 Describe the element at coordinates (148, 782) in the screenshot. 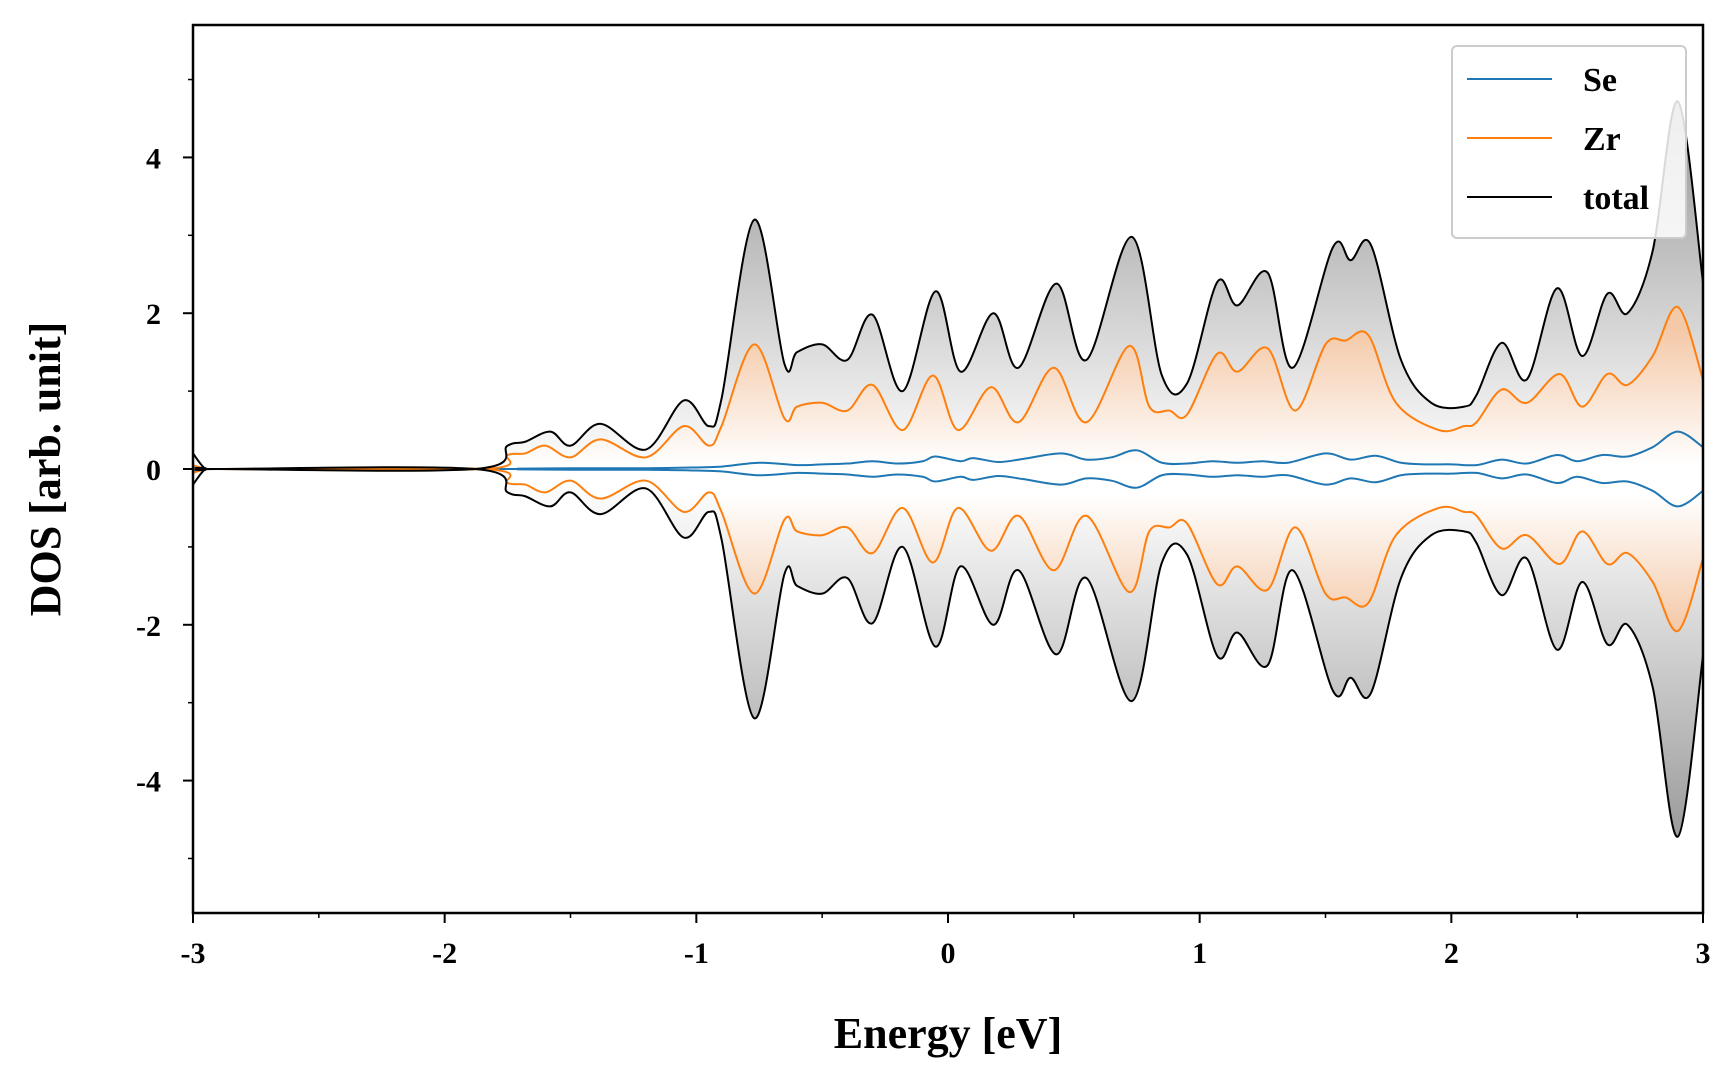

I see `y-tick-label: -4` at that location.